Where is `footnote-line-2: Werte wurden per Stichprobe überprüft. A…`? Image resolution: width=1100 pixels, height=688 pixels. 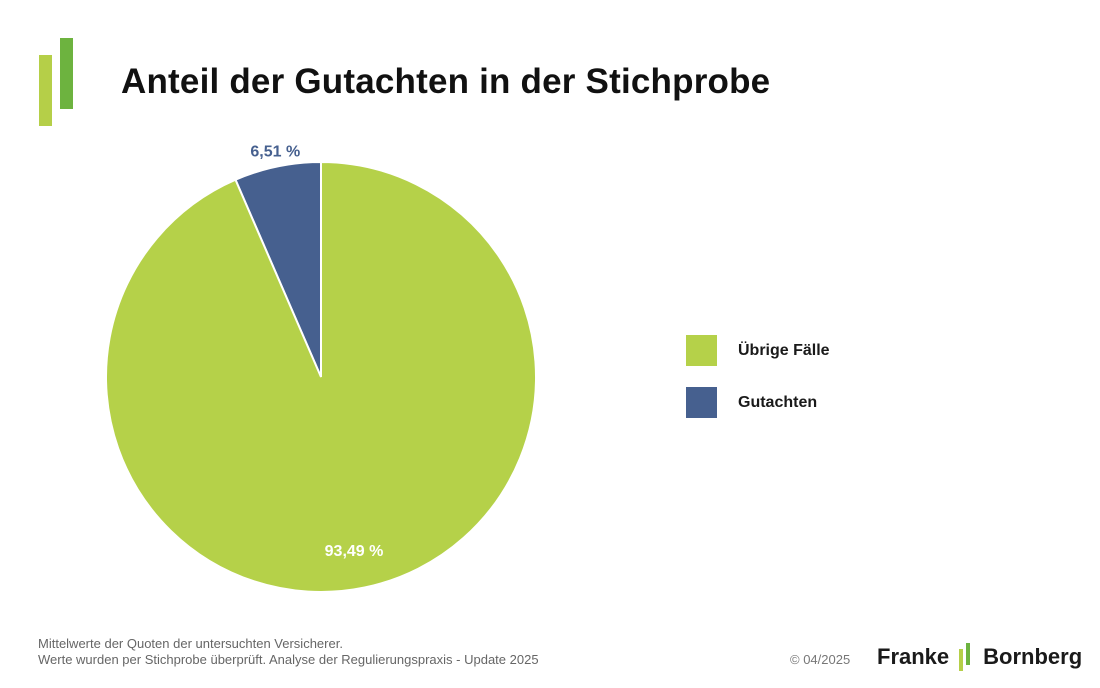 footnote-line-2: Werte wurden per Stichprobe überprüft. A… is located at coordinates (288, 659).